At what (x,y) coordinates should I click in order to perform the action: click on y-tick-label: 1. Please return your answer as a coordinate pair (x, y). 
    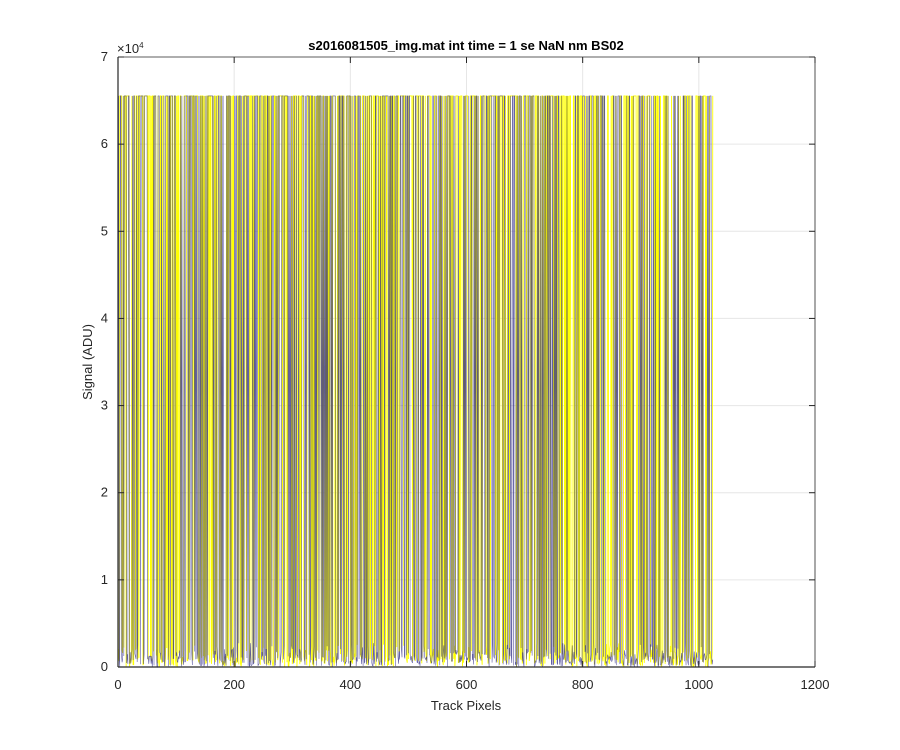
    Looking at the image, I should click on (104, 579).